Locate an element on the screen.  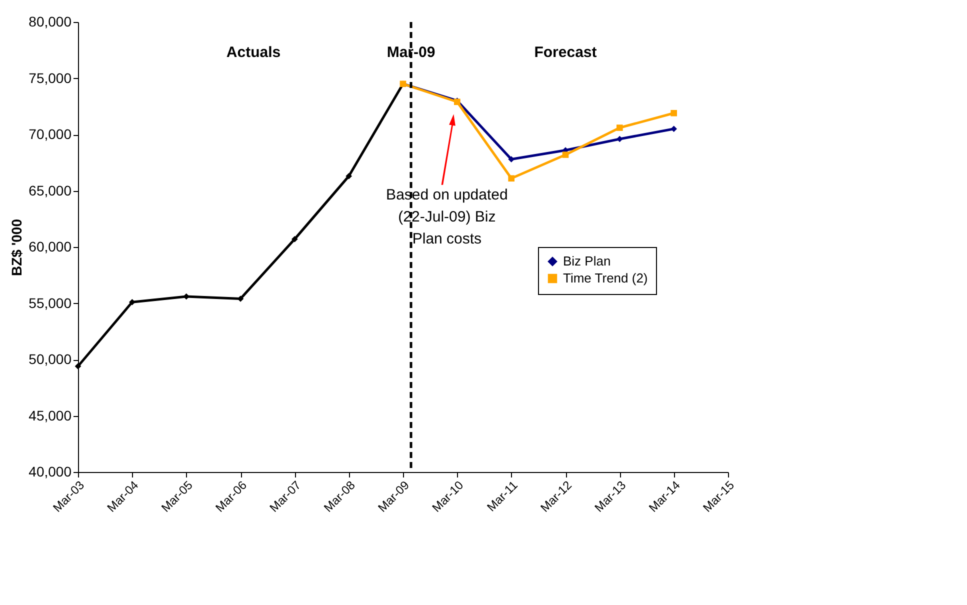
y-tick-label: 45,000 is located at coordinates (50, 415).